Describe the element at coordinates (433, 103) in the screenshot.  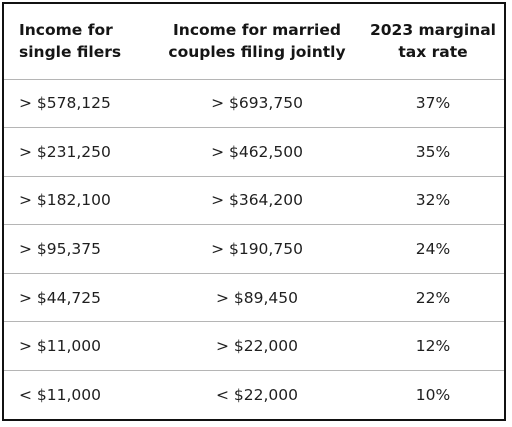
I see `cell-tax-rate: 37%` at that location.